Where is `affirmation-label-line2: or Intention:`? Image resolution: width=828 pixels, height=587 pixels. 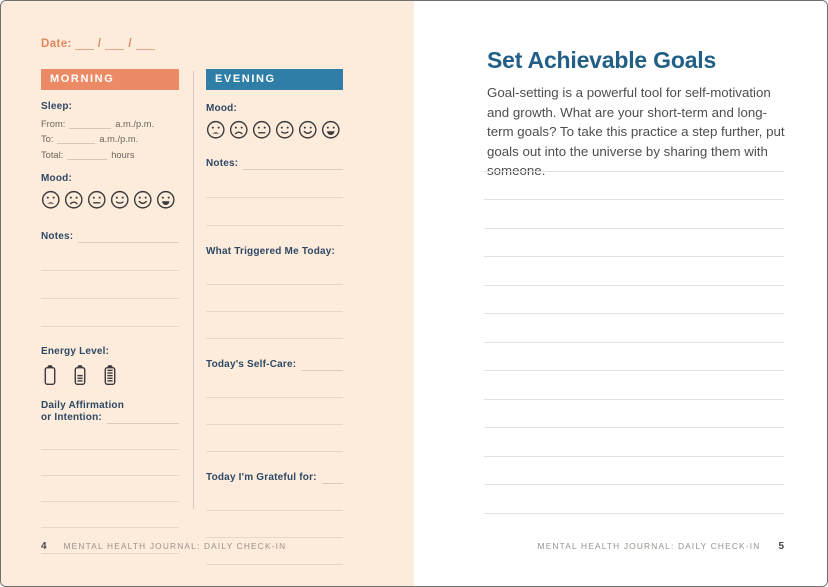
affirmation-label-line2: or Intention: is located at coordinates (71, 417).